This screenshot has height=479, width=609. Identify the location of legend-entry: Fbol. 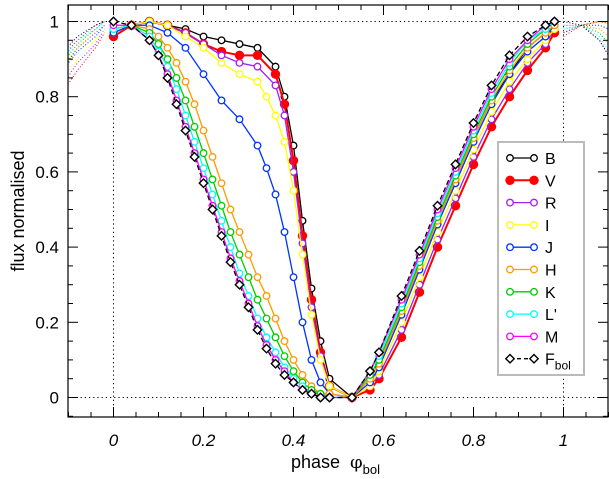
(537, 362).